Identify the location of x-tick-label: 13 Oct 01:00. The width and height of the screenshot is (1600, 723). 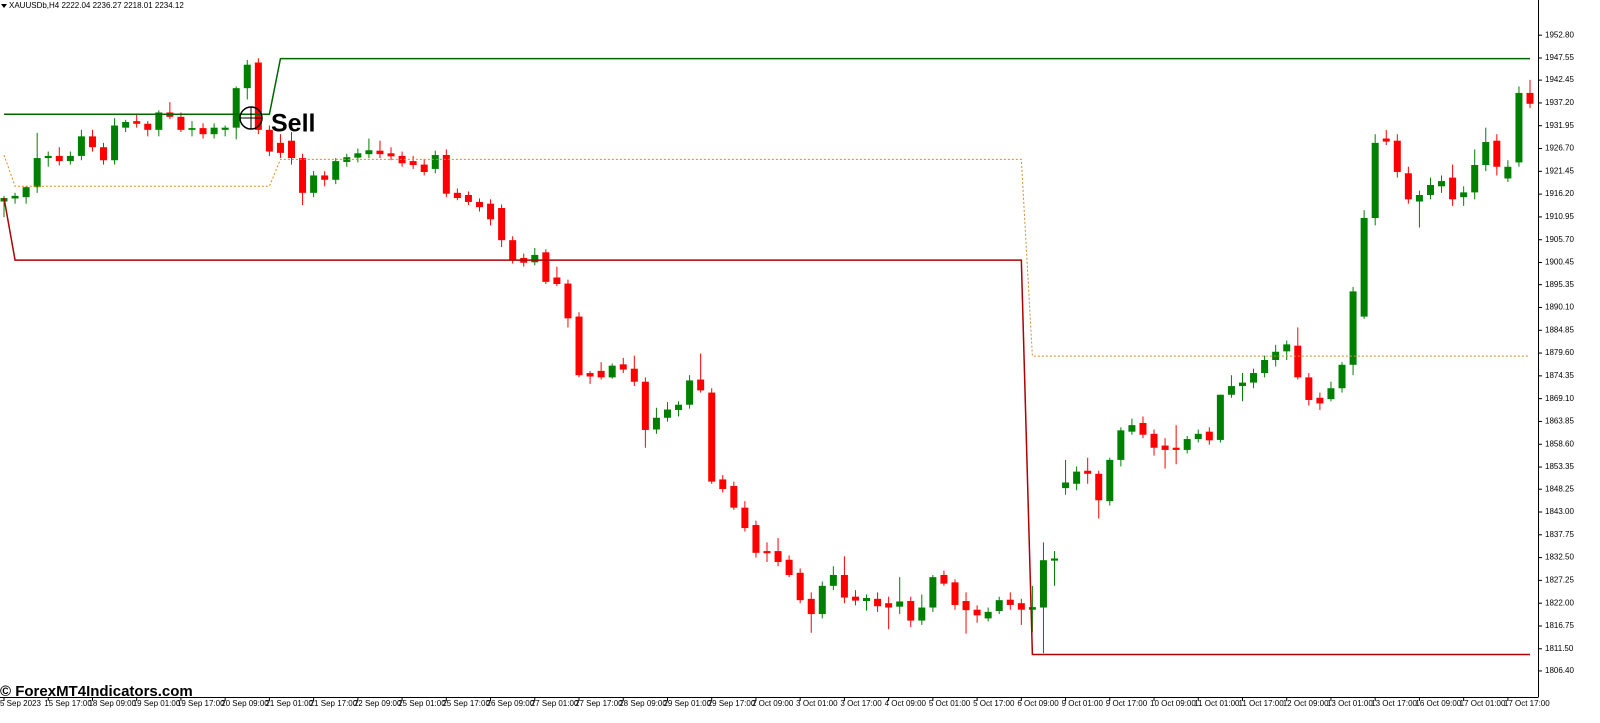
(1350, 703).